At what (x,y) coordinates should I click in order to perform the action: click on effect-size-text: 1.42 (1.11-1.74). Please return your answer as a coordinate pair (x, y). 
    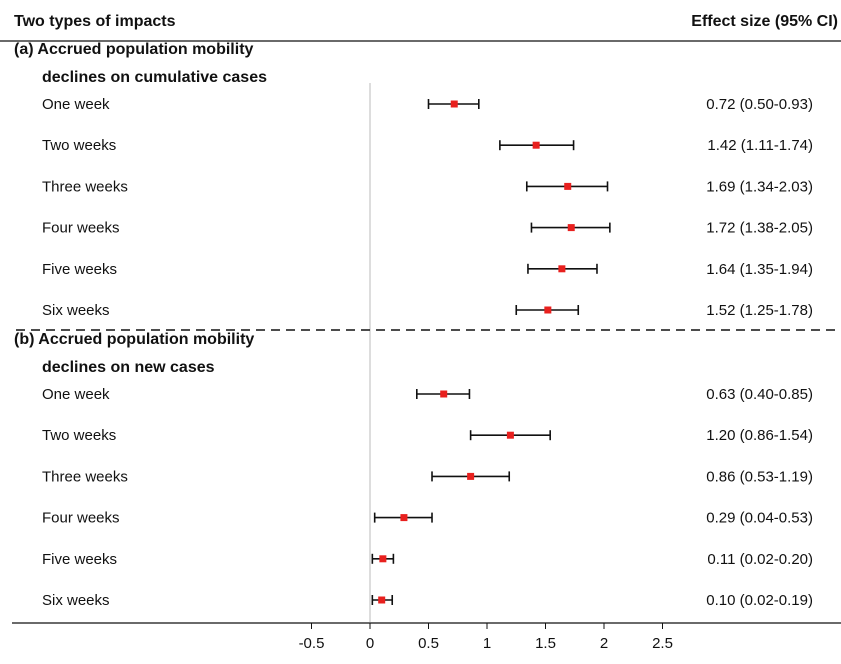
    Looking at the image, I should click on (760, 145).